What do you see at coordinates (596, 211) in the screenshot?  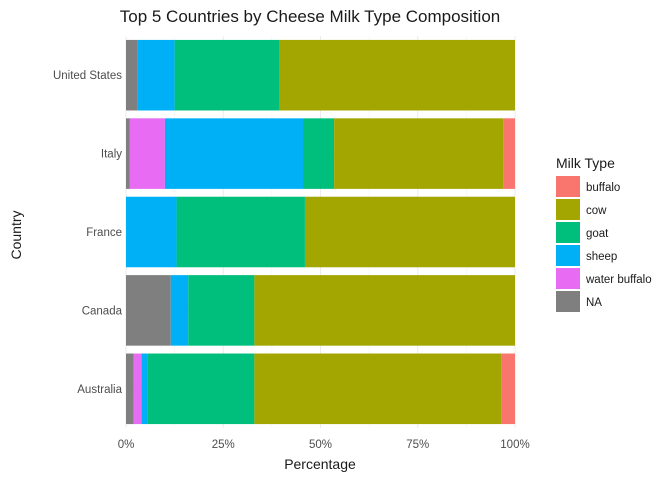 I see `legend-label: cow` at bounding box center [596, 211].